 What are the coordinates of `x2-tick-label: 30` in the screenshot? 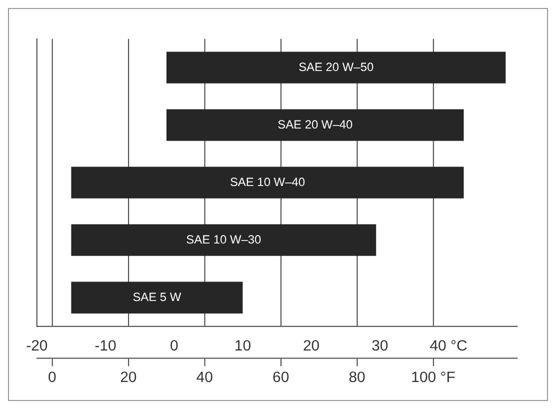 It's located at (380, 345).